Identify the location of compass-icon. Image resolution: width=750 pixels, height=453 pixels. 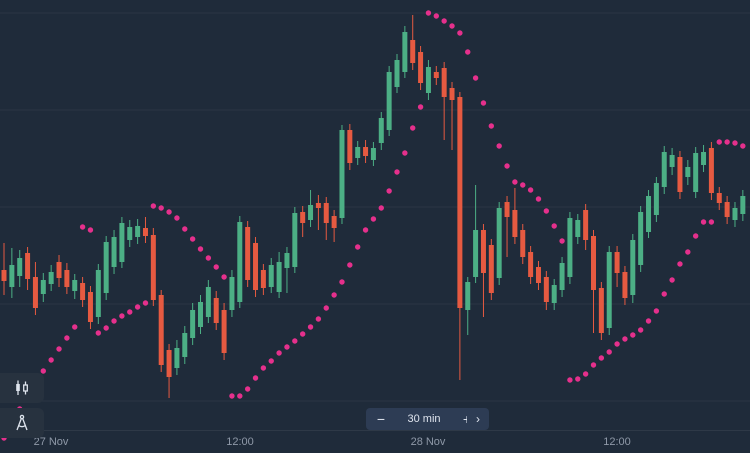
(22, 423).